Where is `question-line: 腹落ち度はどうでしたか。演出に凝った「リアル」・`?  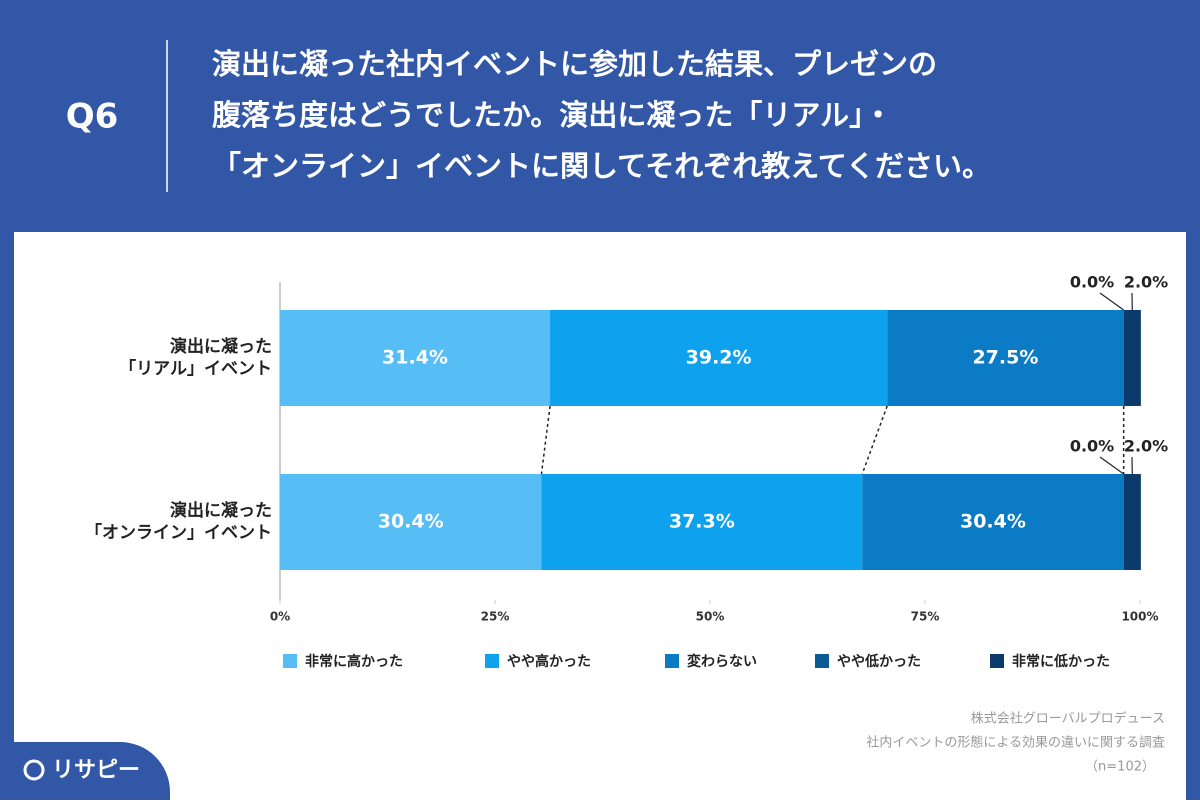 question-line: 腹落ち度はどうでしたか。演出に凝った「リアル」・ is located at coordinates (552, 115).